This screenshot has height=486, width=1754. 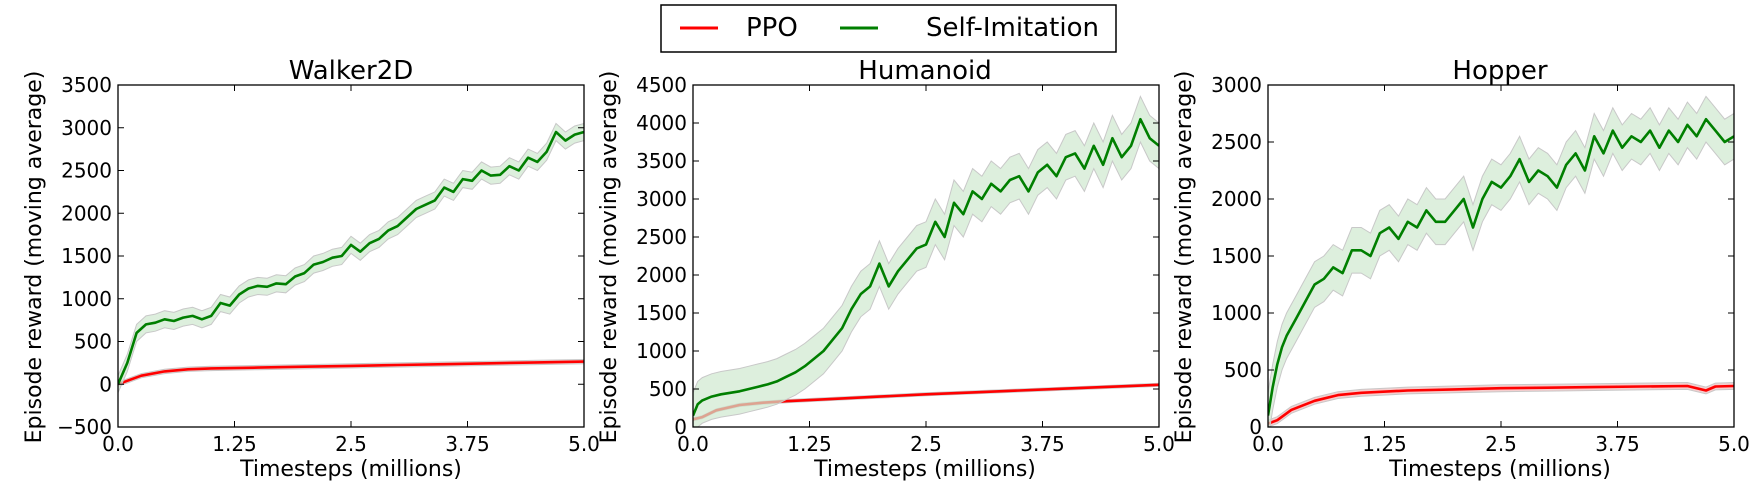 What do you see at coordinates (661, 85) in the screenshot?
I see `y-tick-label: 4500` at bounding box center [661, 85].